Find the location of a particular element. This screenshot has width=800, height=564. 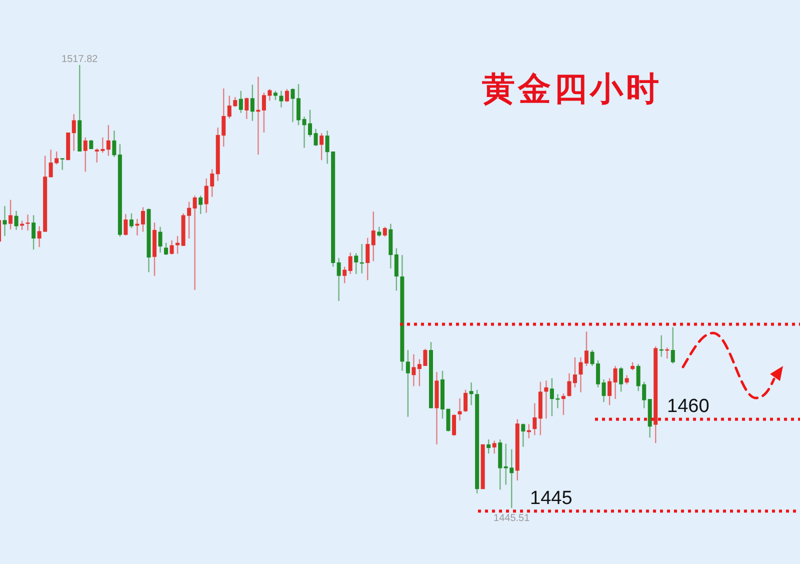

annotation: 1445.51 is located at coordinates (512, 518).